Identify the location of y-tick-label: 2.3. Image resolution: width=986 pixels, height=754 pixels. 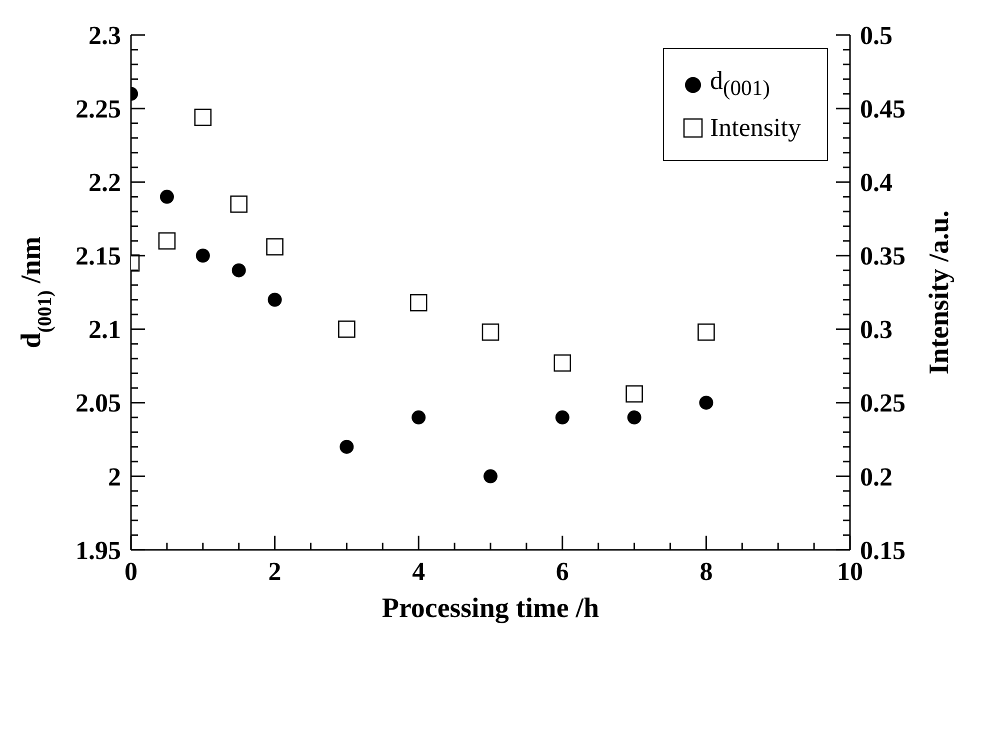
(104, 35).